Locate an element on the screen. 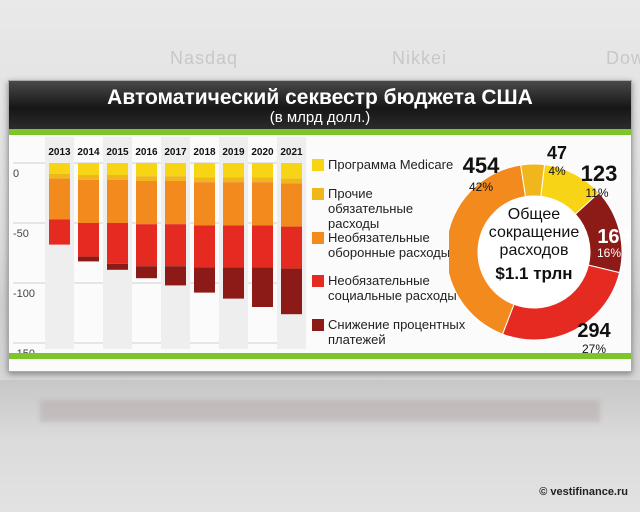 This screenshot has height=512, width=640. legend-label-medicare: Программа Medicare is located at coordinates (391, 164).